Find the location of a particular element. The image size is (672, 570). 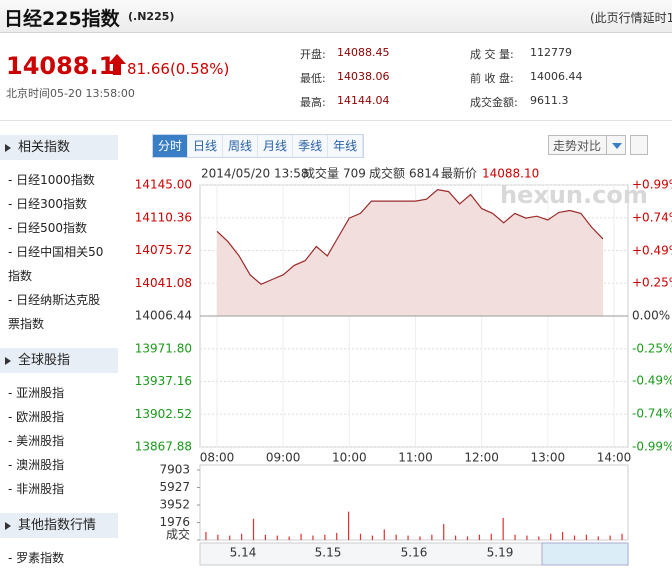

sidebar-link: - 美洲股指 is located at coordinates (36, 441).